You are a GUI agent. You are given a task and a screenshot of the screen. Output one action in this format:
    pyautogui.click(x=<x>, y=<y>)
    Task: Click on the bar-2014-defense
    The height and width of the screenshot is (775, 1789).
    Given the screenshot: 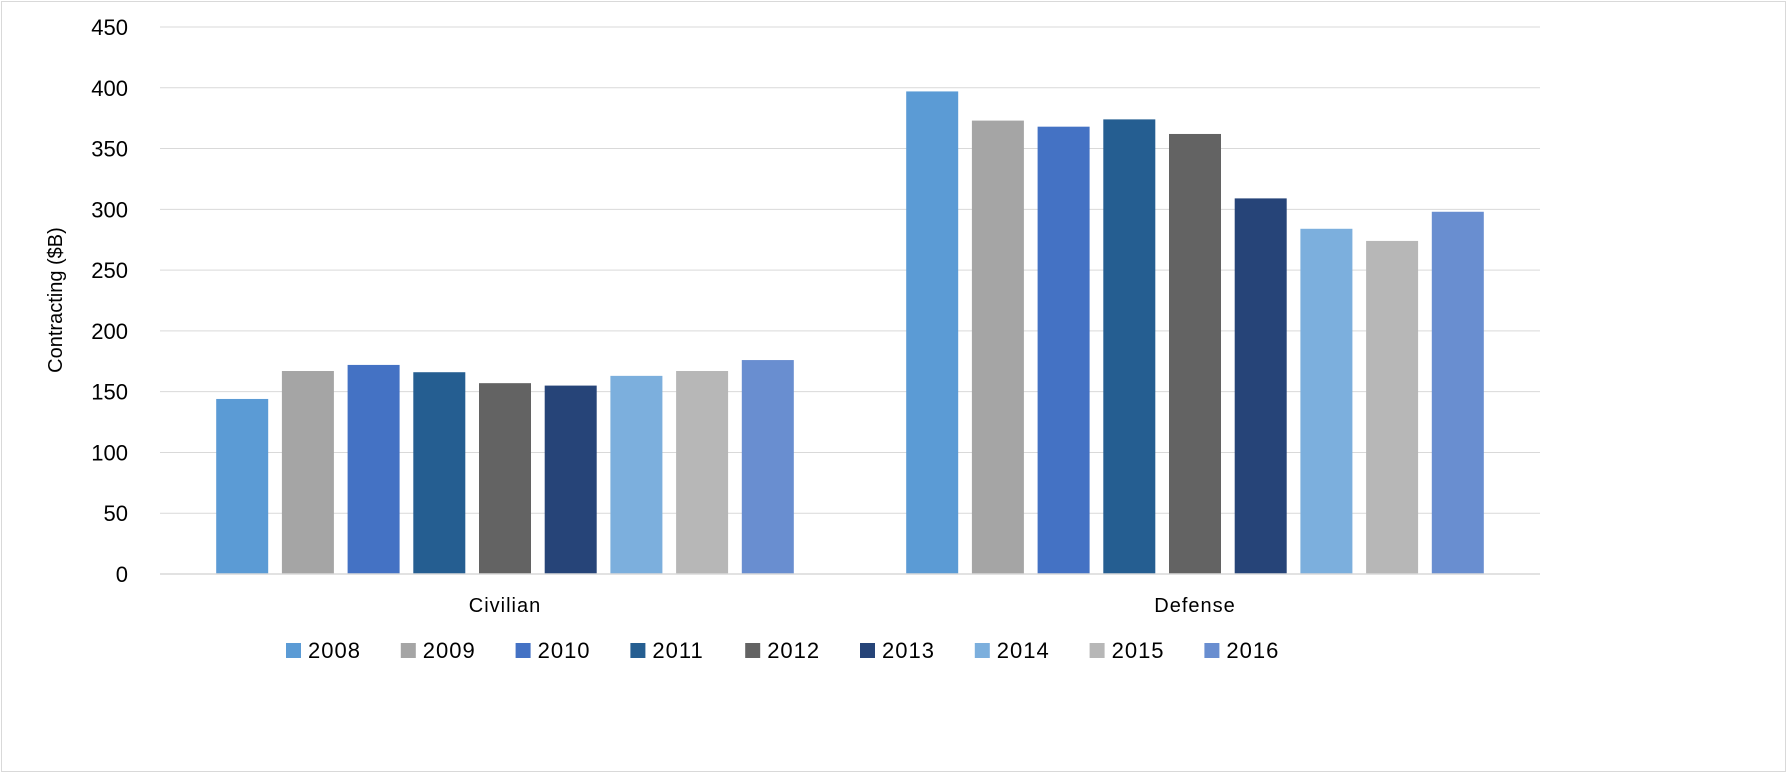 What is the action you would take?
    pyautogui.click(x=1326, y=401)
    